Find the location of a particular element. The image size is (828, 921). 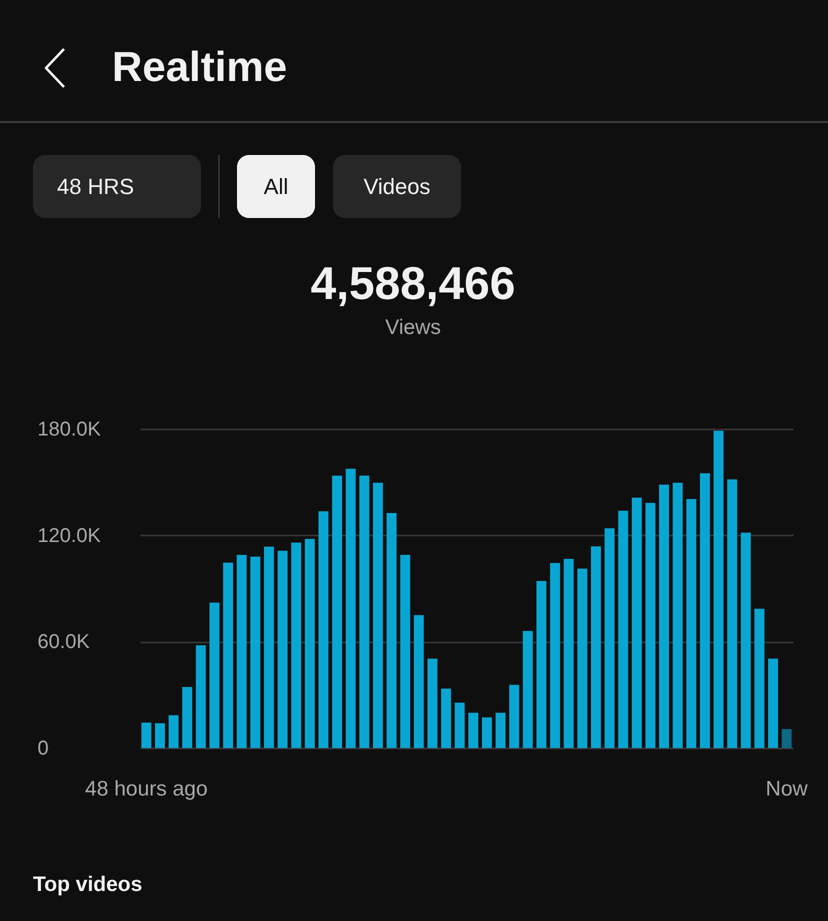

x-tick-label: 48 hours ago is located at coordinates (146, 789).